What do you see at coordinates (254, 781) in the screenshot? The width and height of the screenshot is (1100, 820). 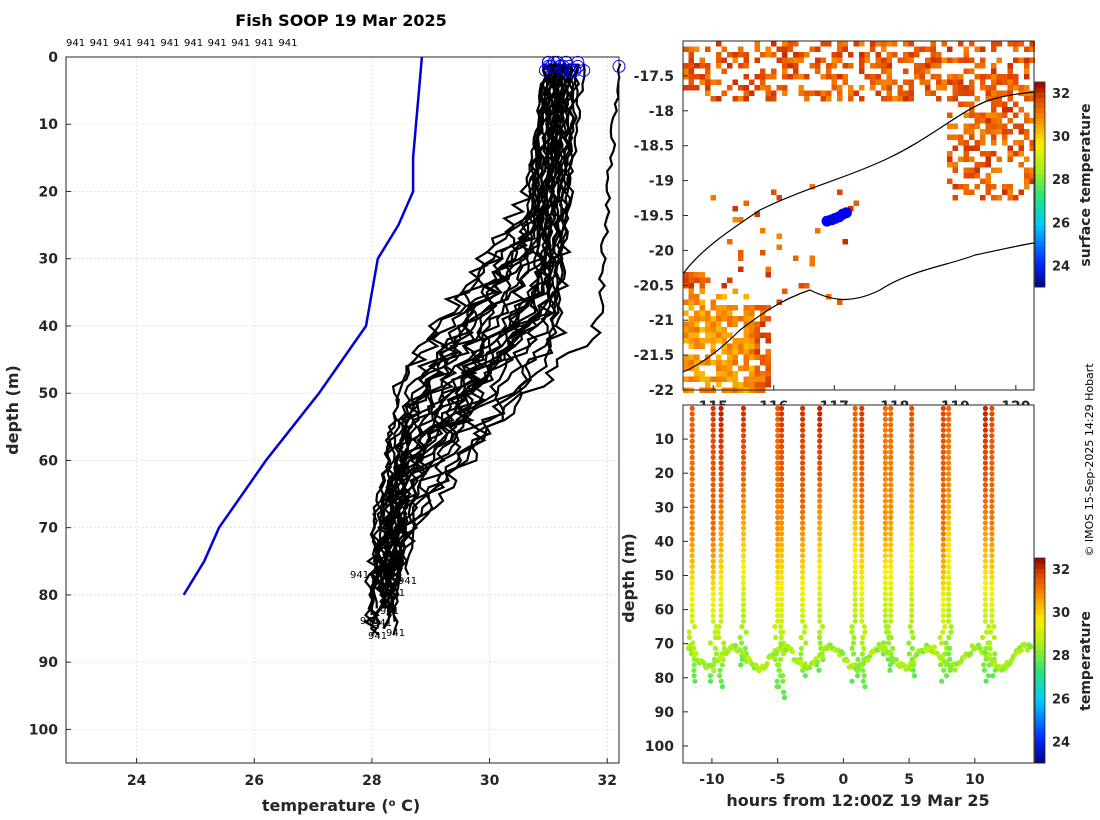 I see `x-tick-label: 26` at bounding box center [254, 781].